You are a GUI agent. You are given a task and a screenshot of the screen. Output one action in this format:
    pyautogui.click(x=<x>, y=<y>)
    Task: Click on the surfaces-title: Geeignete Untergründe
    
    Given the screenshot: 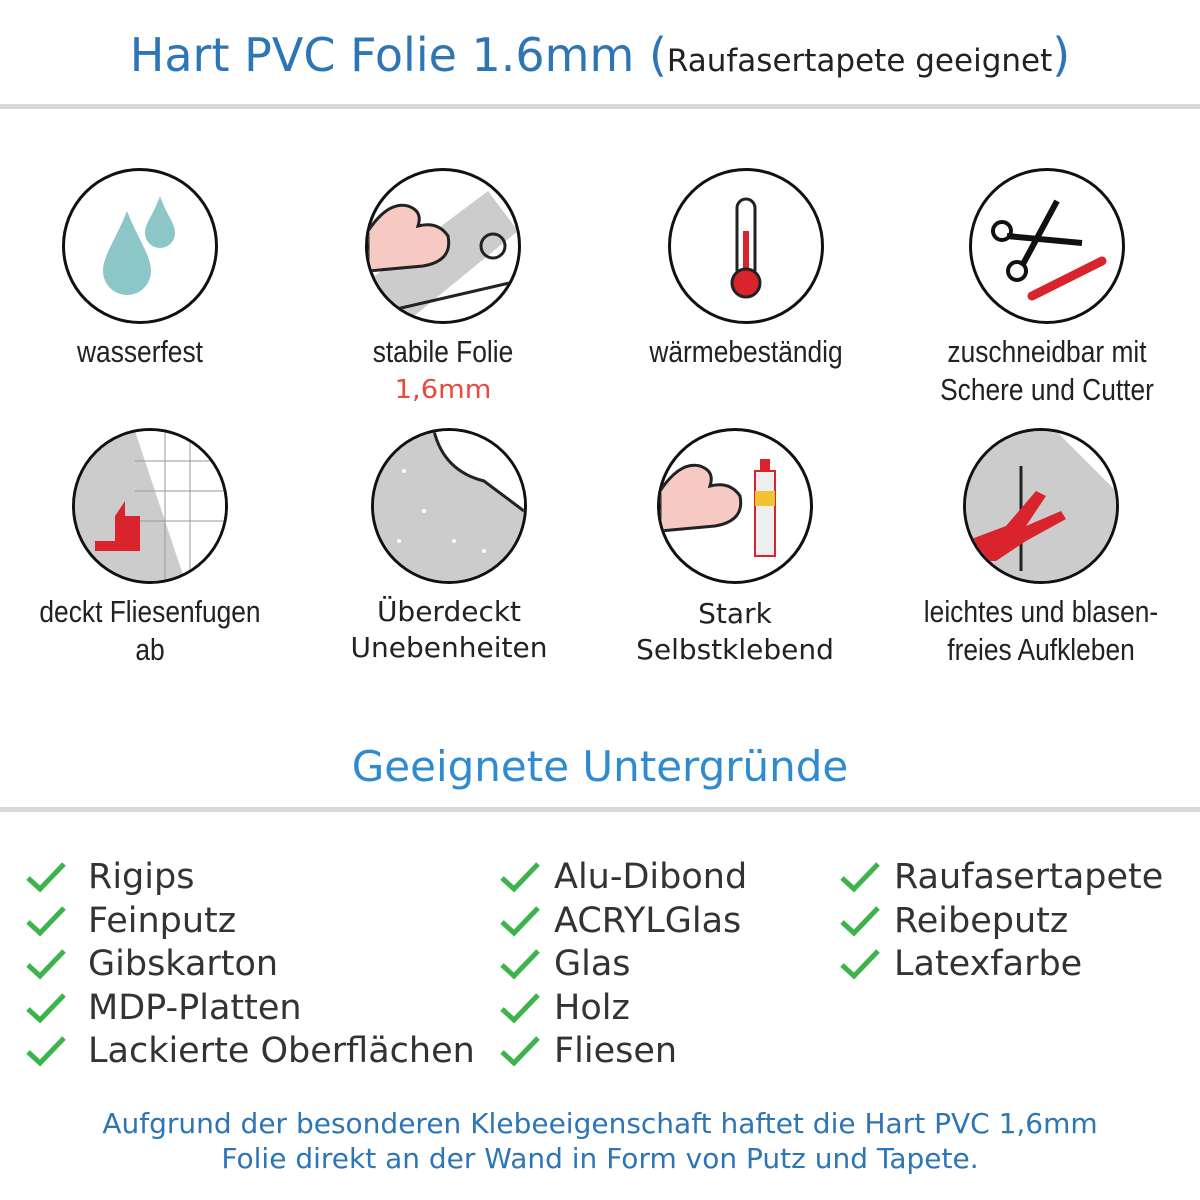 What is the action you would take?
    pyautogui.click(x=600, y=766)
    